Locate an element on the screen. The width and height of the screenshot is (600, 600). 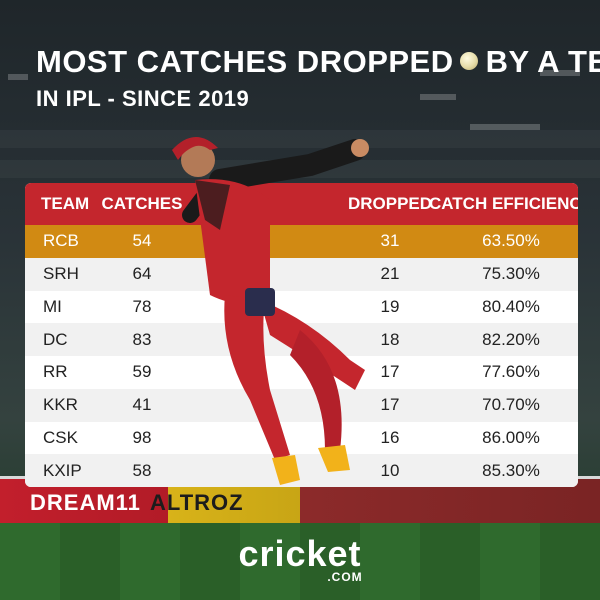
stadium-stand is located at coordinates (300, 139).